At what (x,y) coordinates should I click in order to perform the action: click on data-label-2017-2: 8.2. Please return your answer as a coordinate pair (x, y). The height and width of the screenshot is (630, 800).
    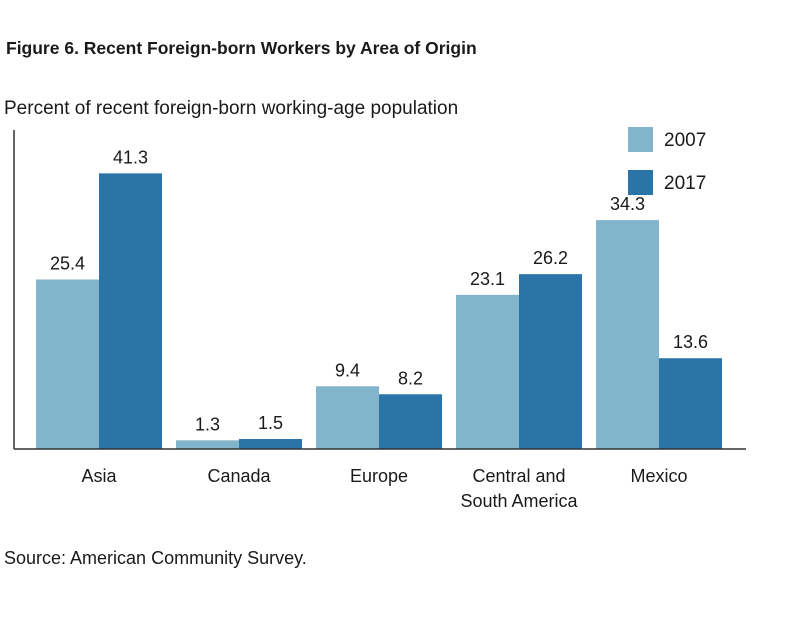
    Looking at the image, I should click on (410, 378).